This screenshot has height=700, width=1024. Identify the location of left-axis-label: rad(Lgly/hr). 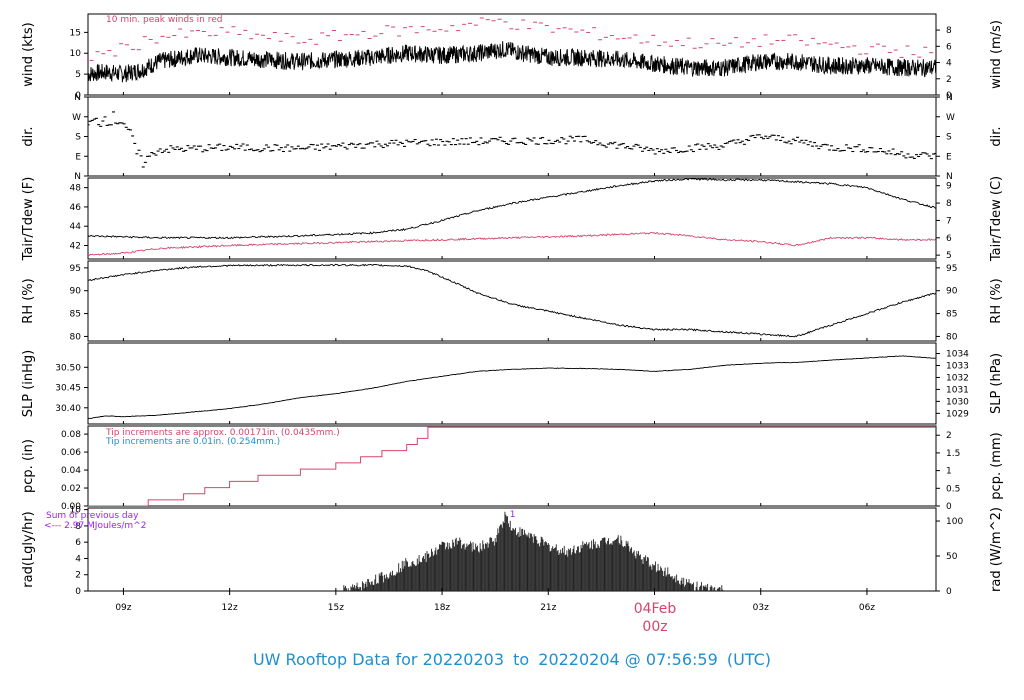
(28, 549).